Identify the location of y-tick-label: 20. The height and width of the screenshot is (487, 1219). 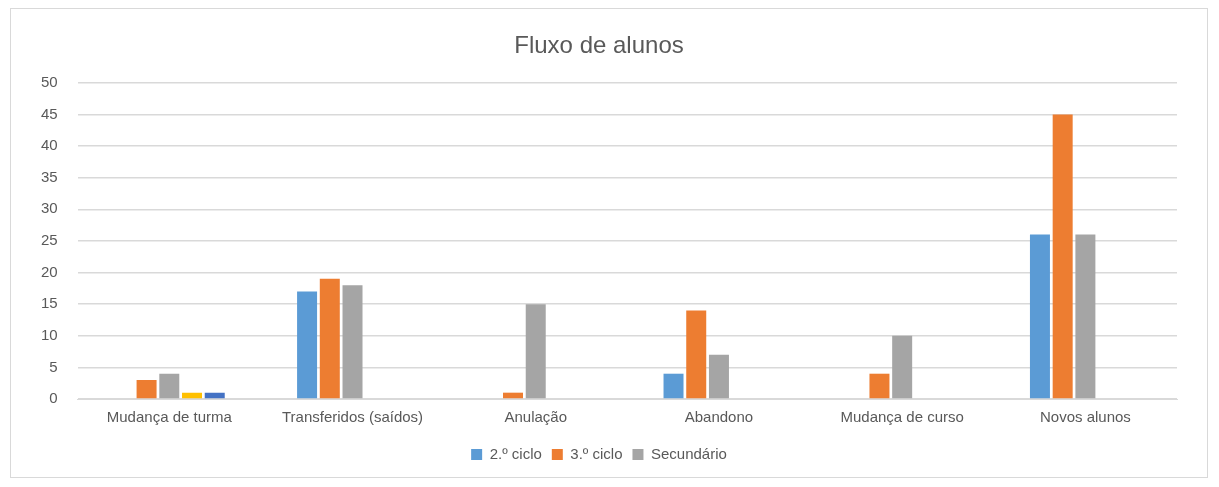
(49, 271).